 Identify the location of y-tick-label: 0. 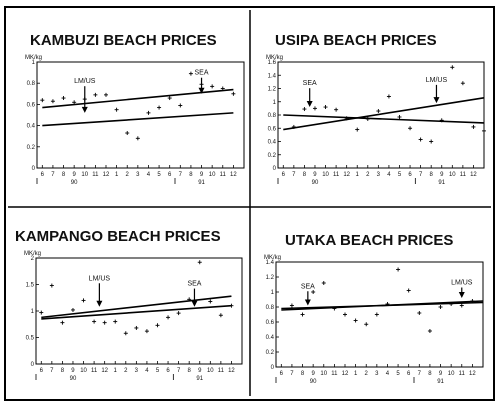
(275, 169).